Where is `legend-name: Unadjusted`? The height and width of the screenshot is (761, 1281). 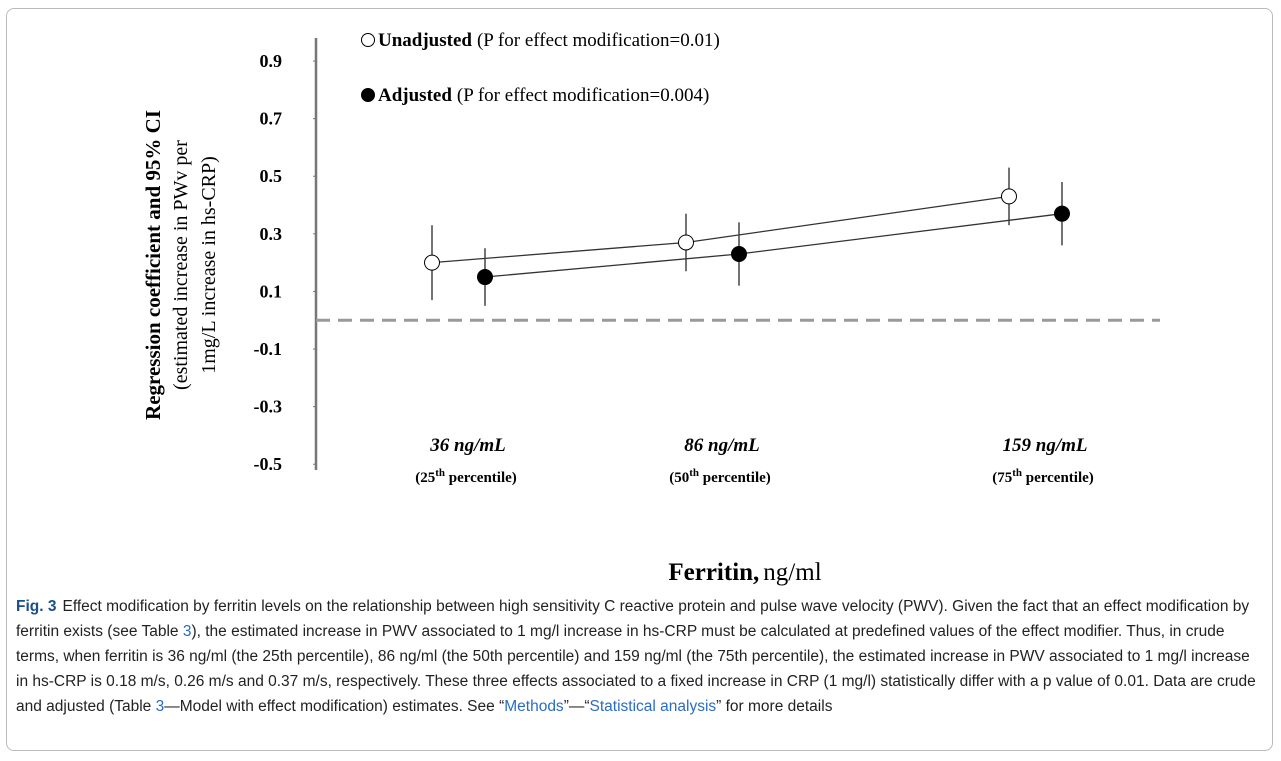 legend-name: Unadjusted is located at coordinates (425, 40).